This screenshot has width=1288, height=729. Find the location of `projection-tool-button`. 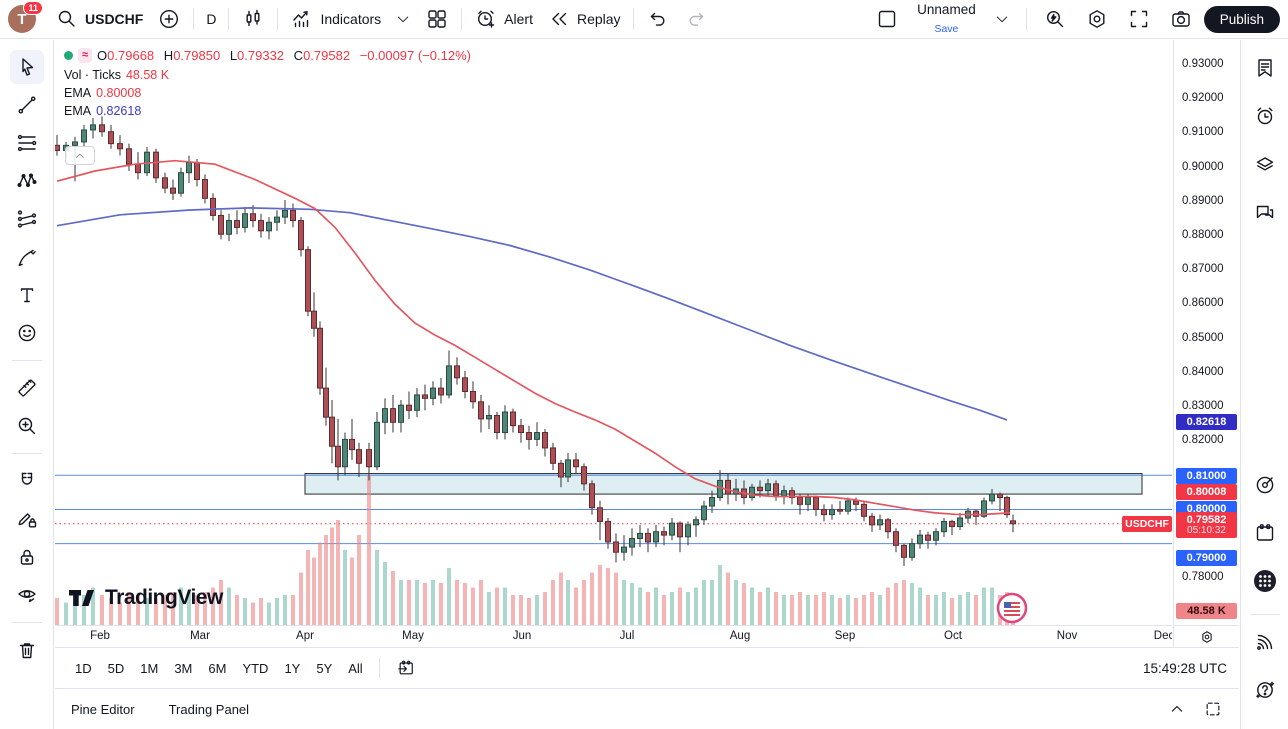

projection-tool-button is located at coordinates (27, 219).